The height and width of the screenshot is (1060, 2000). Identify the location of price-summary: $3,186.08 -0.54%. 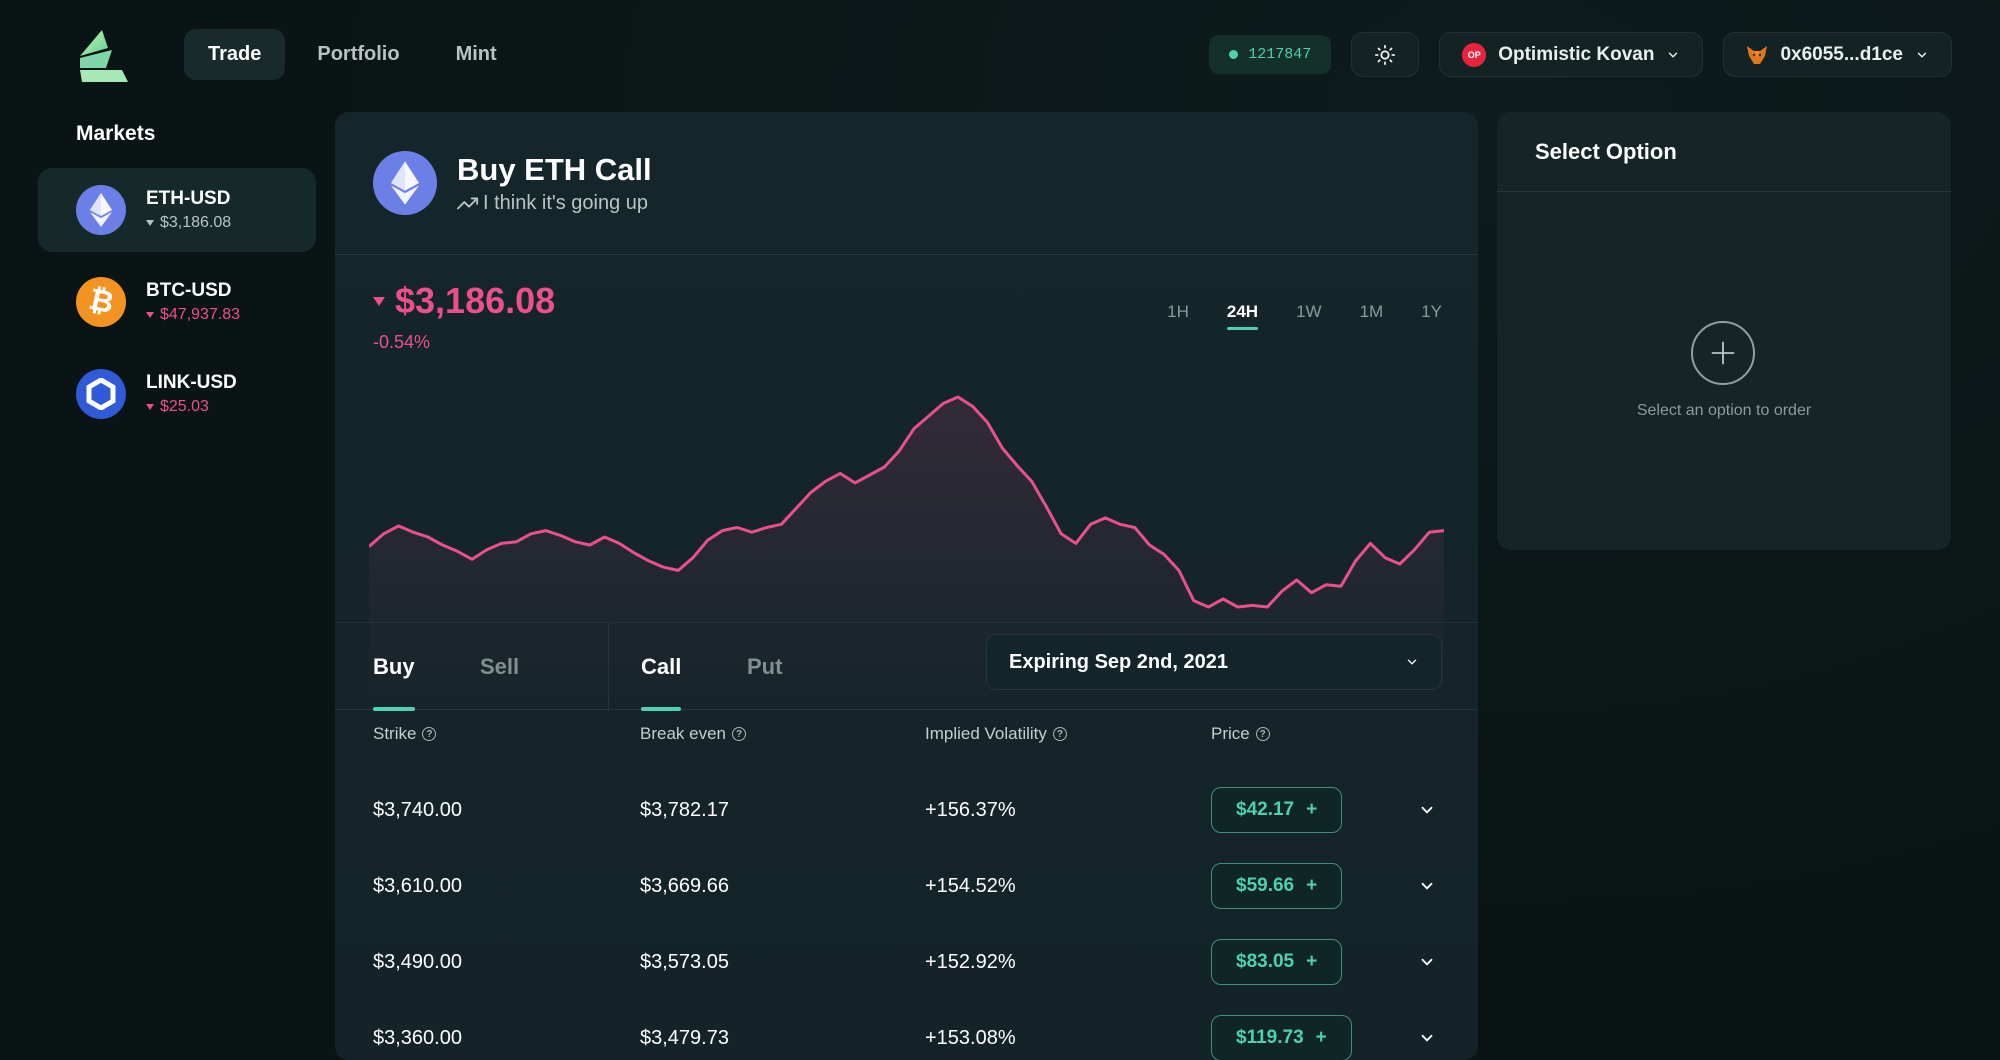
(464, 316).